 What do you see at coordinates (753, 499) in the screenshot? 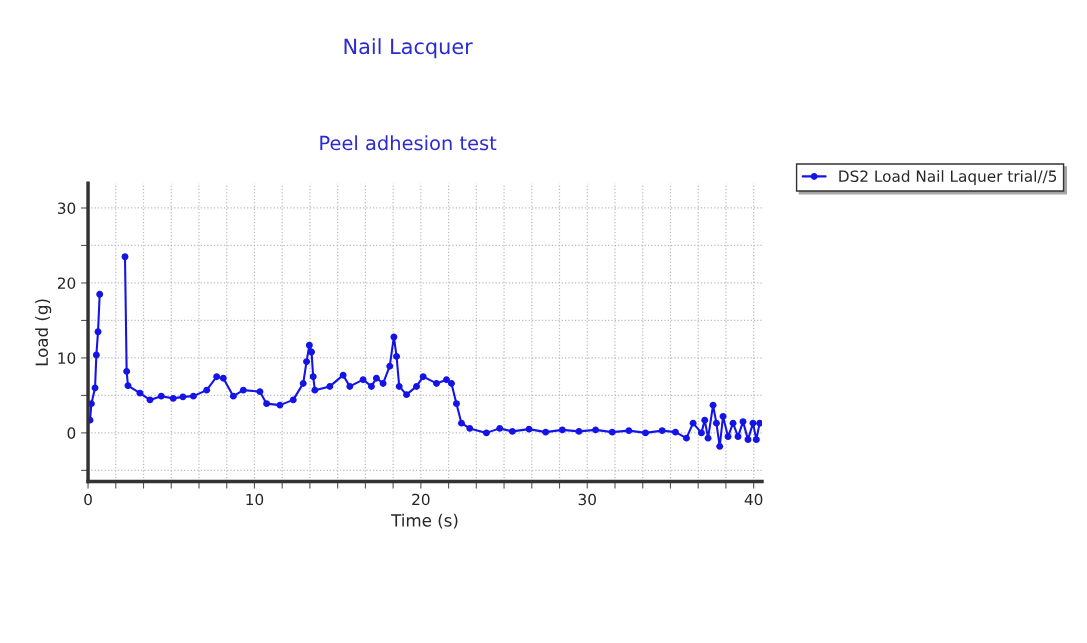
I see `x-tick-label: 40` at bounding box center [753, 499].